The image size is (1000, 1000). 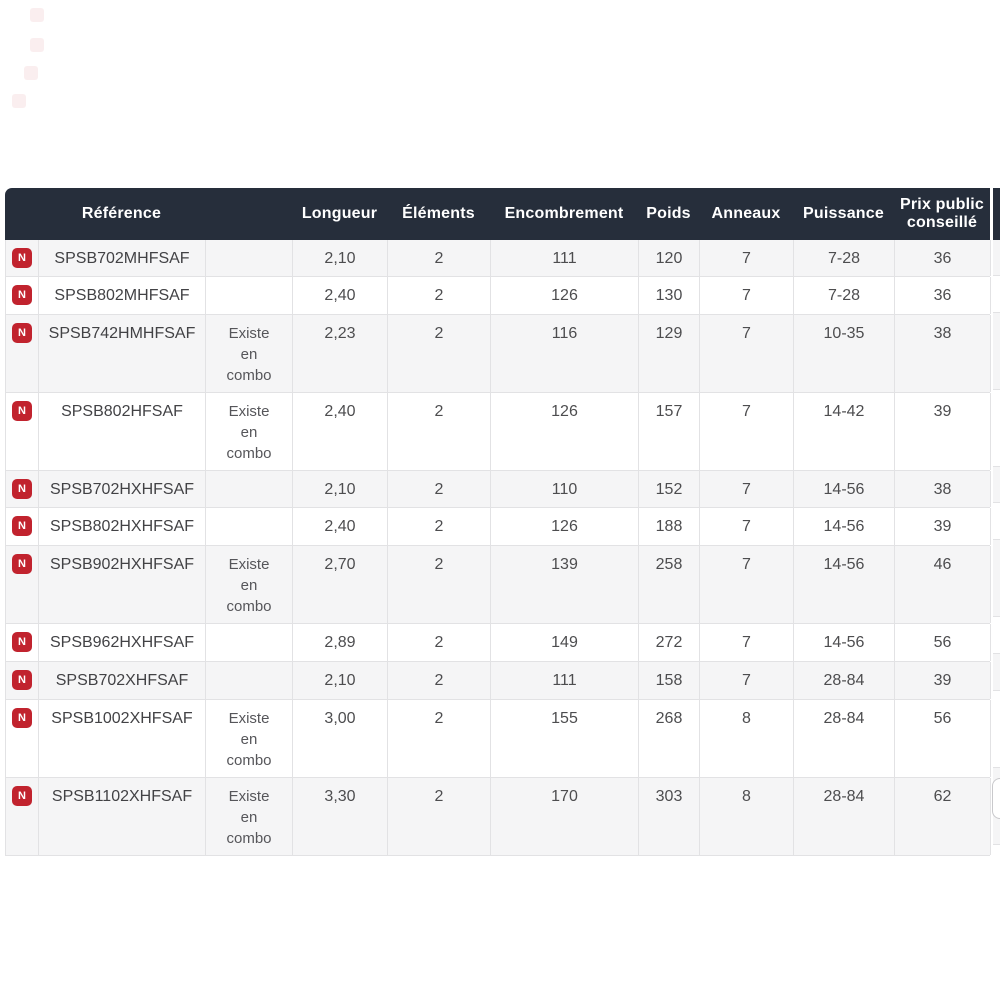 What do you see at coordinates (844, 258) in the screenshot?
I see `cell-puissance: 7-28` at bounding box center [844, 258].